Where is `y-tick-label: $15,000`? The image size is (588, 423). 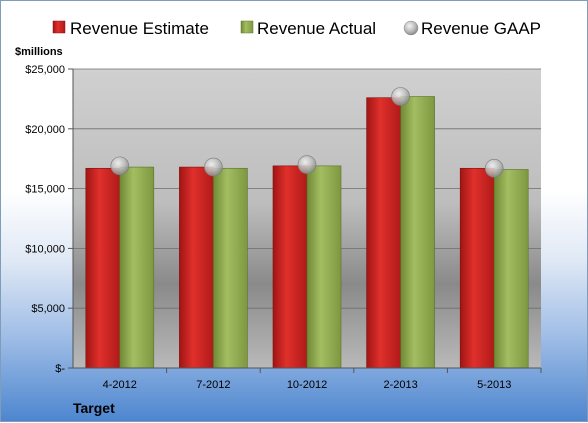 y-tick-label: $15,000 is located at coordinates (45, 190).